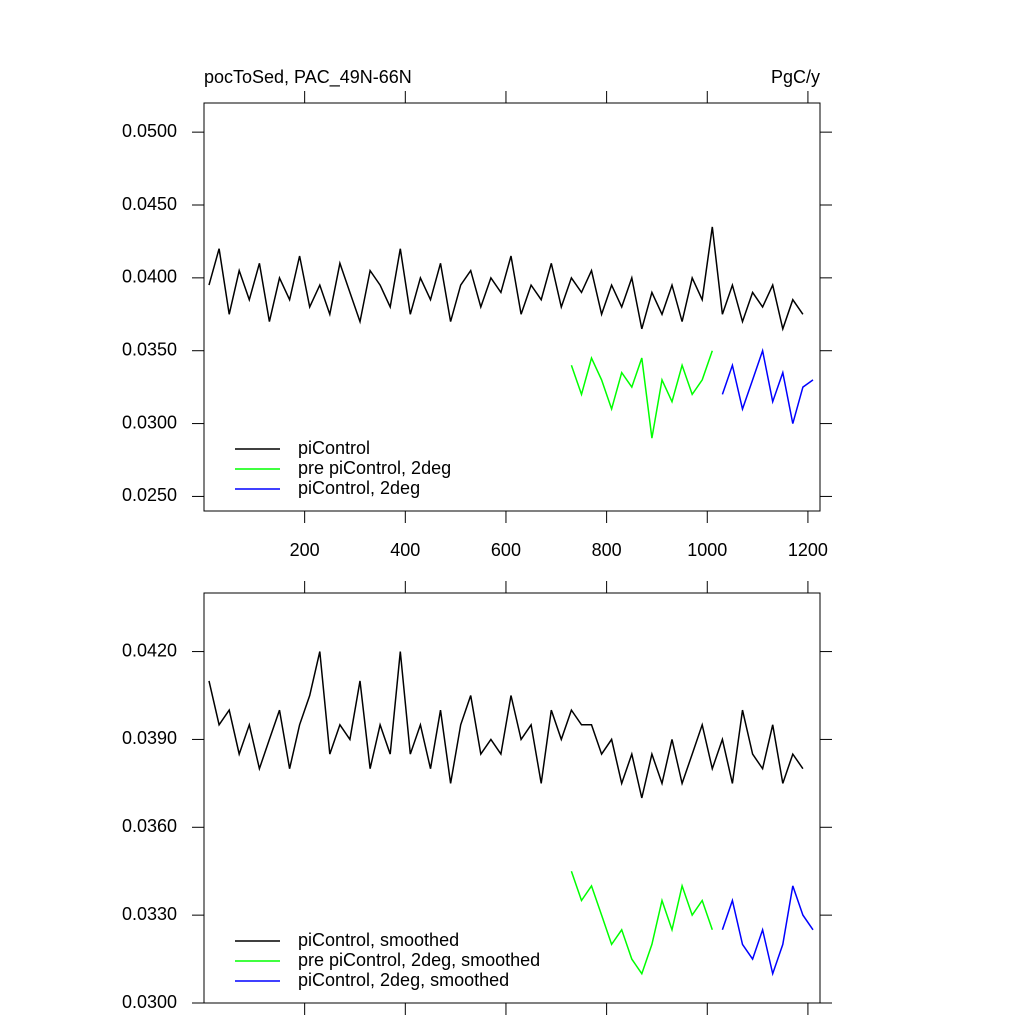 This screenshot has height=1024, width=1024. What do you see at coordinates (506, 550) in the screenshot?
I see `x-tick-label: 600` at bounding box center [506, 550].